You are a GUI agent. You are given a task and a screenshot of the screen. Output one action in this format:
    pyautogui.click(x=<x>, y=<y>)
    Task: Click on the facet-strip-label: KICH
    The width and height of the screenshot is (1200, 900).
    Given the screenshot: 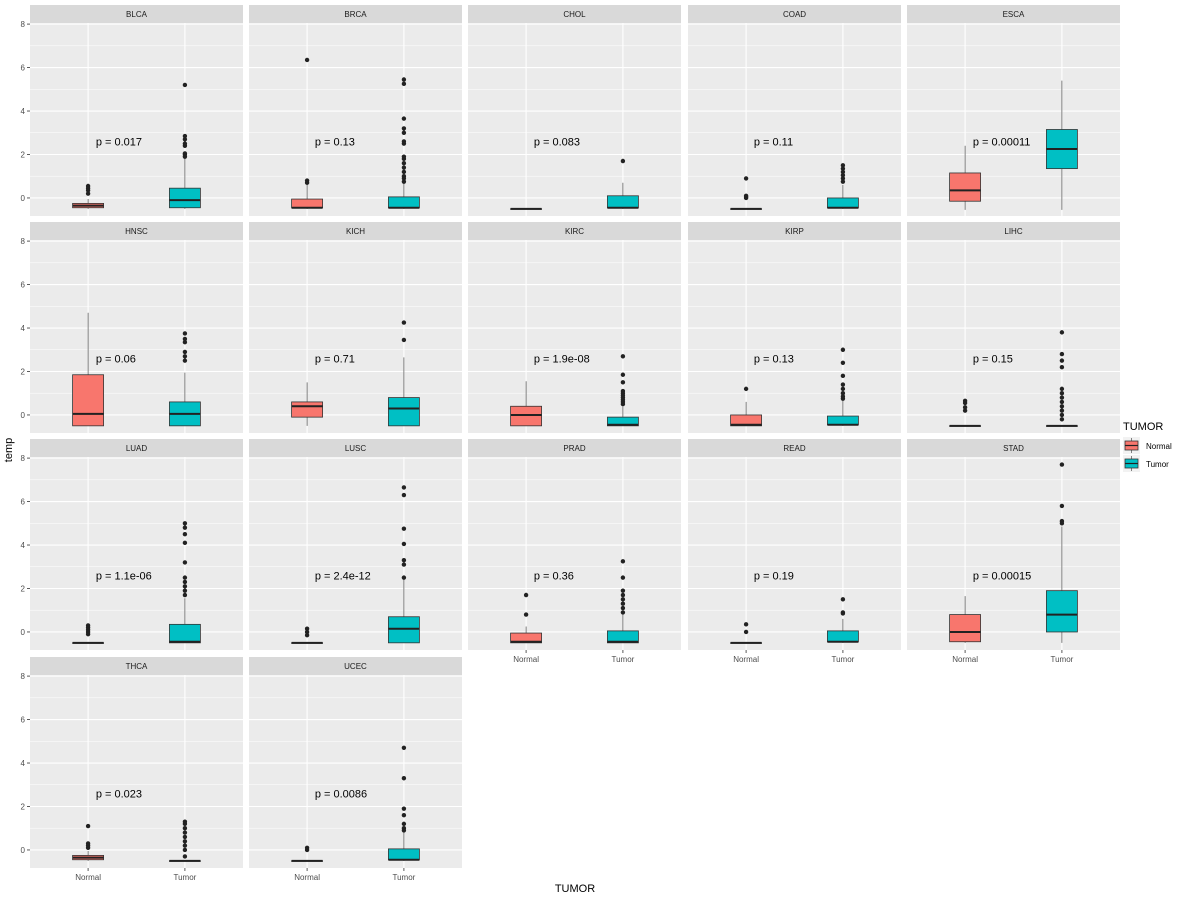 What is the action you would take?
    pyautogui.click(x=355, y=231)
    